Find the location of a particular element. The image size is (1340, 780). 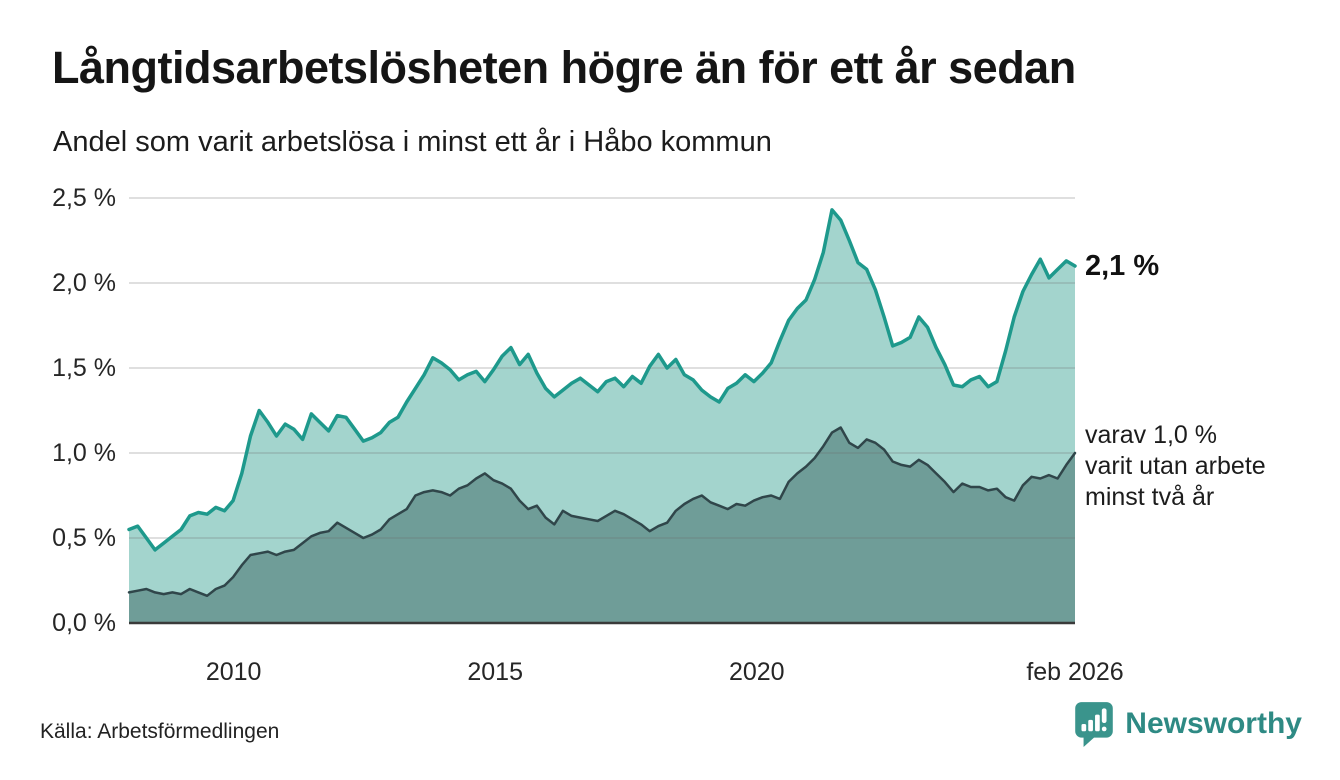

x-tick-label: 2020 is located at coordinates (756, 672).